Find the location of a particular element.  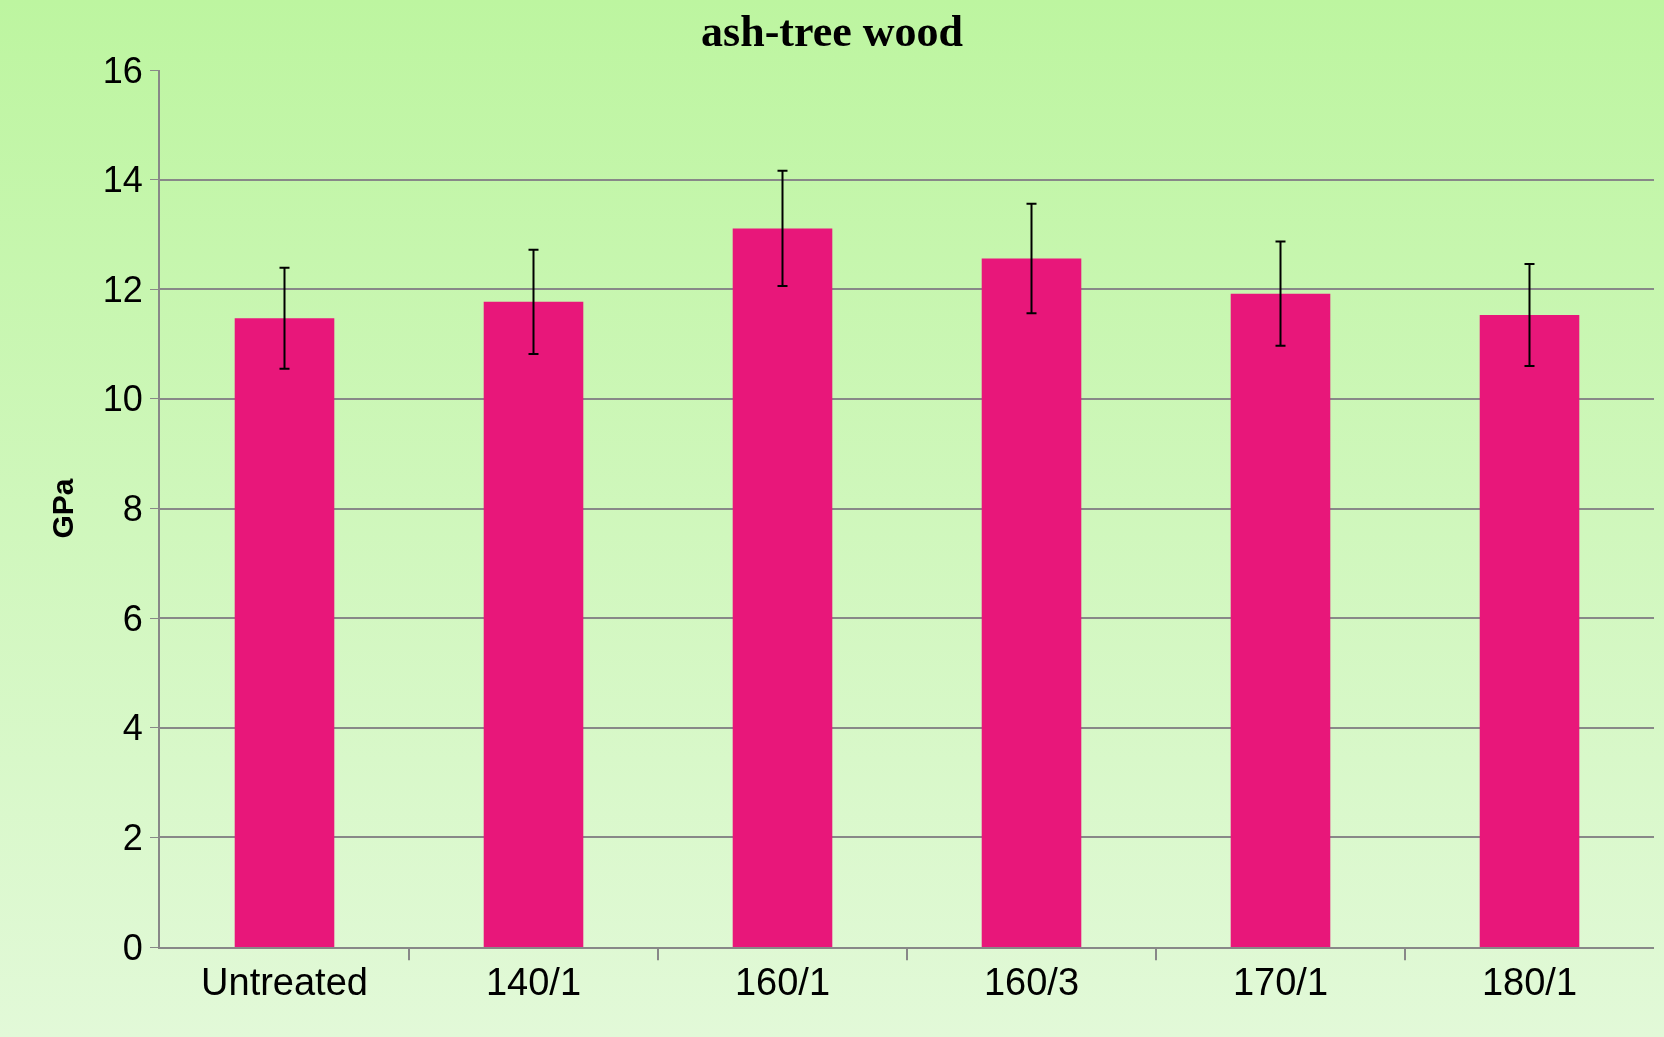

y-tick-label: 0 is located at coordinates (132, 947).